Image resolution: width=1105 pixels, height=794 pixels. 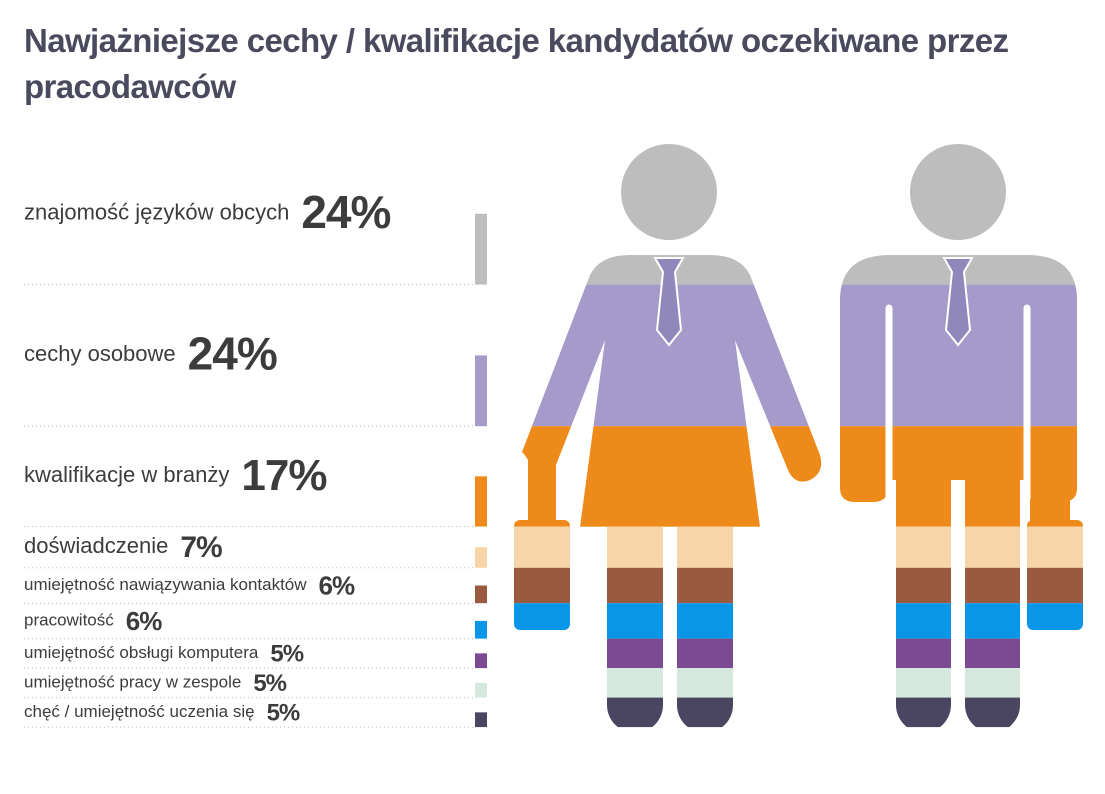 What do you see at coordinates (100, 353) in the screenshot?
I see `category-label: cechy osobowe` at bounding box center [100, 353].